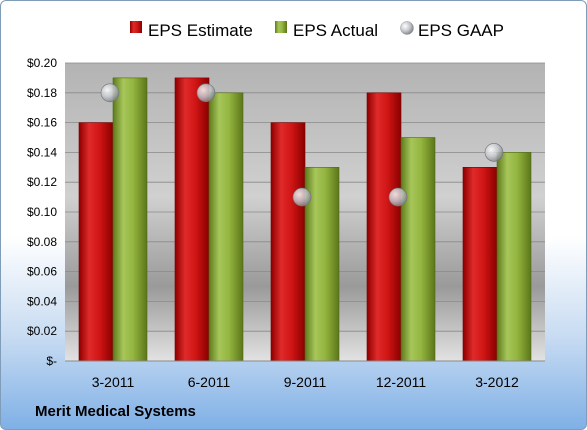 This screenshot has height=430, width=587. I want to click on y-tick-label: $0.04, so click(42, 301).